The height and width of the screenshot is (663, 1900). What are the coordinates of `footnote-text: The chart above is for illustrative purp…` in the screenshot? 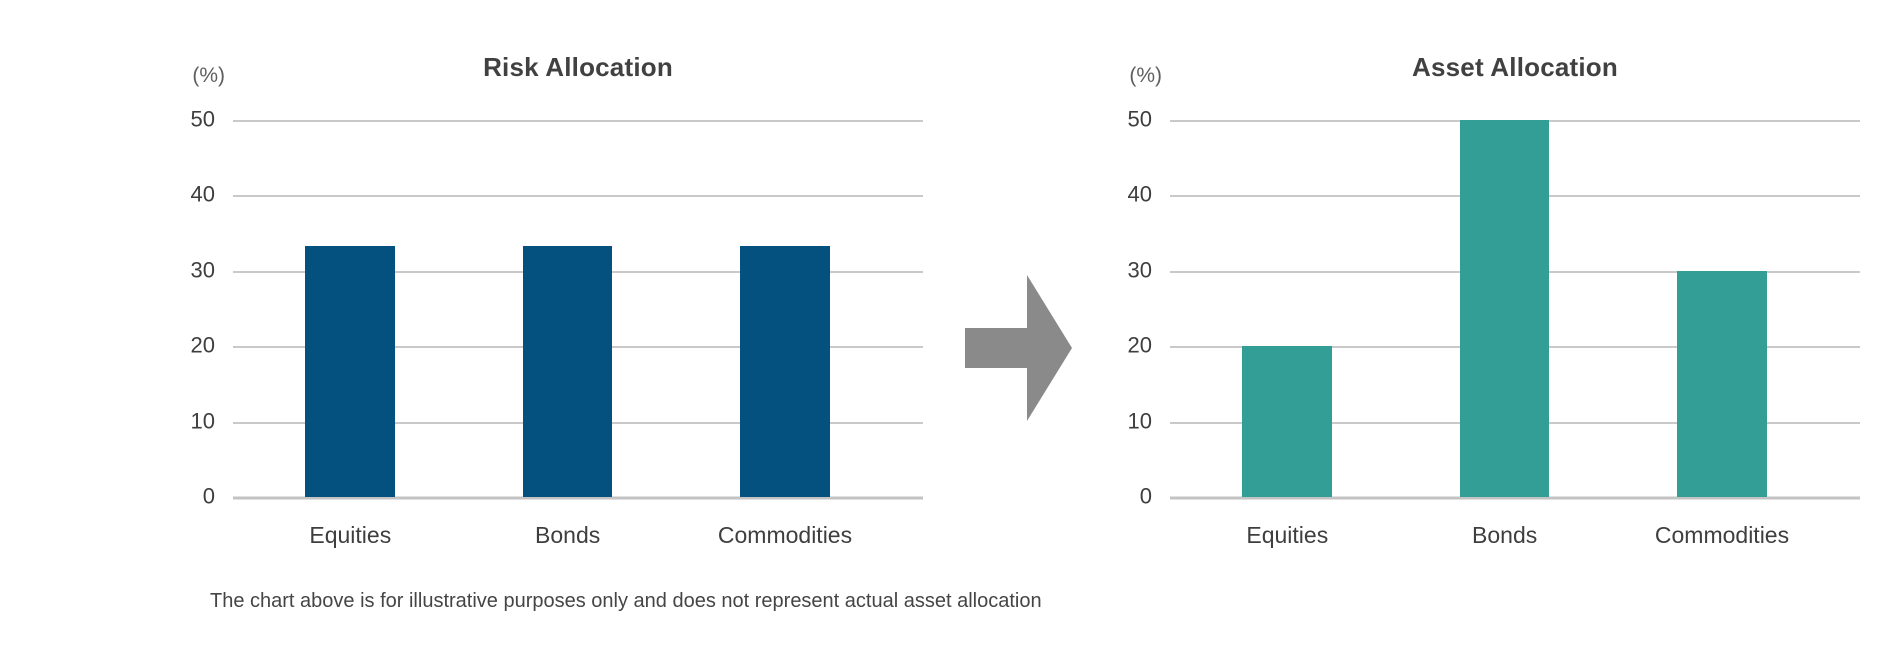 It's located at (626, 601).